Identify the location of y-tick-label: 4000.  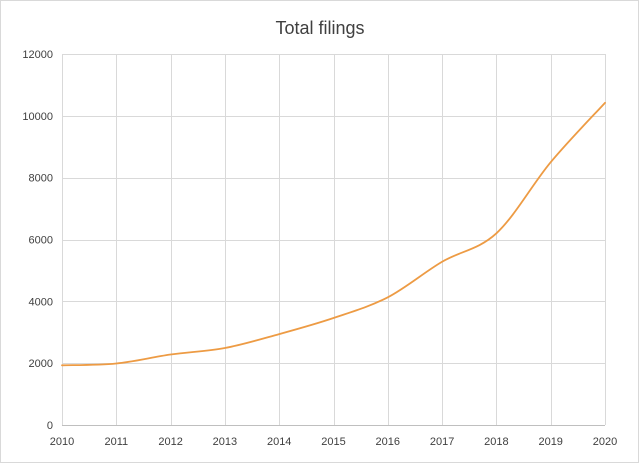
(41, 302).